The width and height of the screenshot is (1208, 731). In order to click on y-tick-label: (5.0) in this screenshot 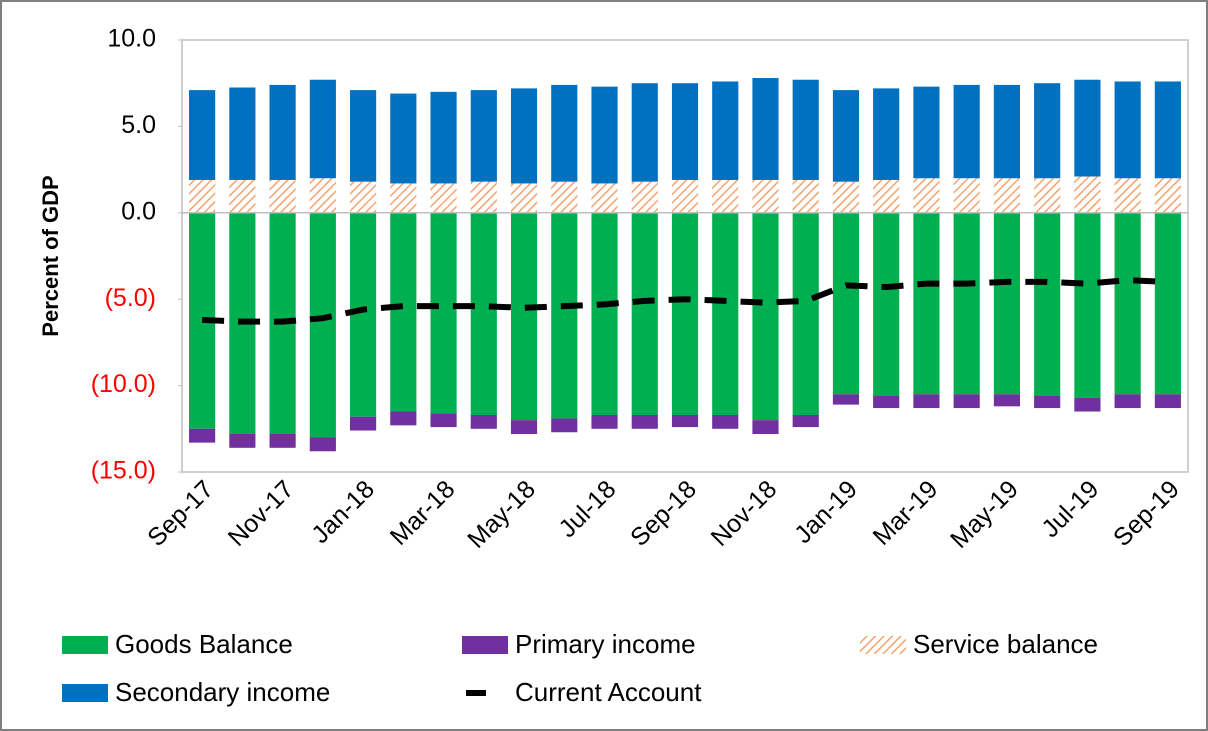, I will do `click(130, 298)`.